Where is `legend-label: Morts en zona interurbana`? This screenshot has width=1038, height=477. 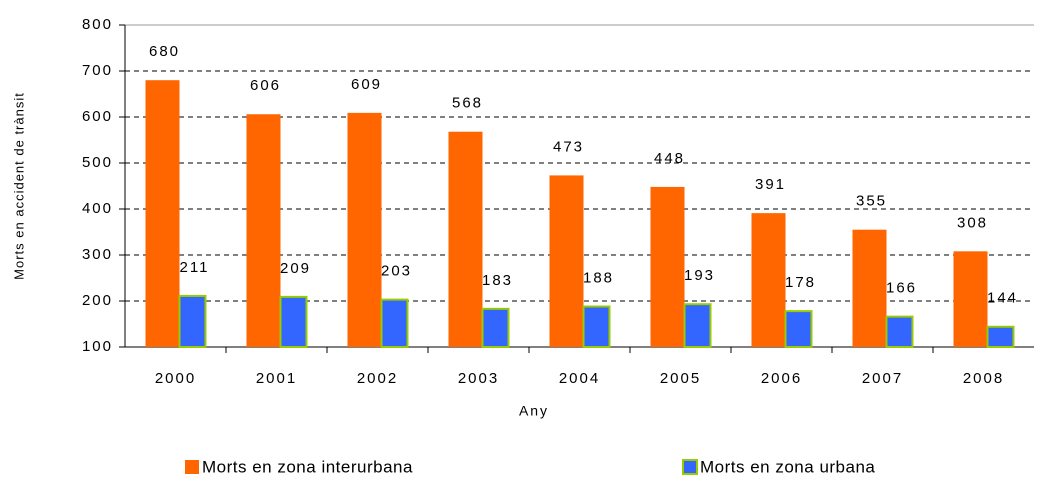 legend-label: Morts en zona interurbana is located at coordinates (307, 466).